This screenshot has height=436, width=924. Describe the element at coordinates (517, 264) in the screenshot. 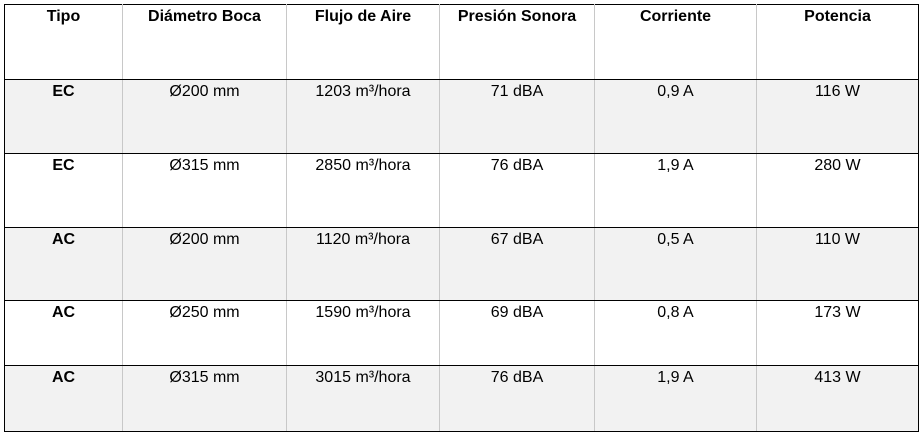

I see `table-cell: 67 dBA` at that location.